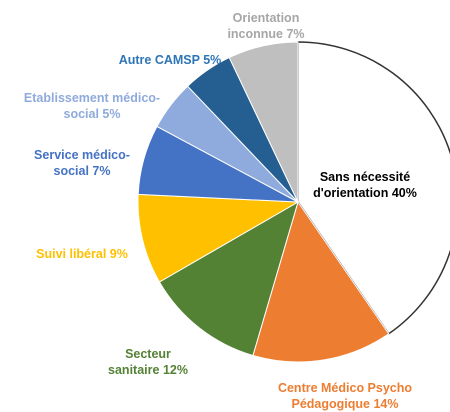 This screenshot has height=412, width=450. I want to click on category-name: Service médico-social, so click(82, 163).